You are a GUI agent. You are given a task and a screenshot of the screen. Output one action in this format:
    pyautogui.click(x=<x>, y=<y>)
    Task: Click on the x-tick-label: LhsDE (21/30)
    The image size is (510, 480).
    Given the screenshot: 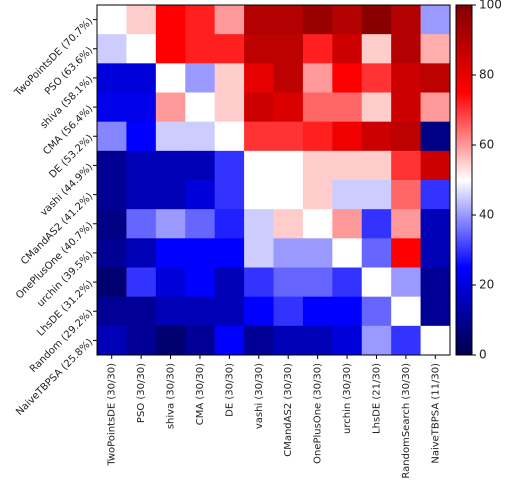 What is the action you would take?
    pyautogui.click(x=376, y=398)
    